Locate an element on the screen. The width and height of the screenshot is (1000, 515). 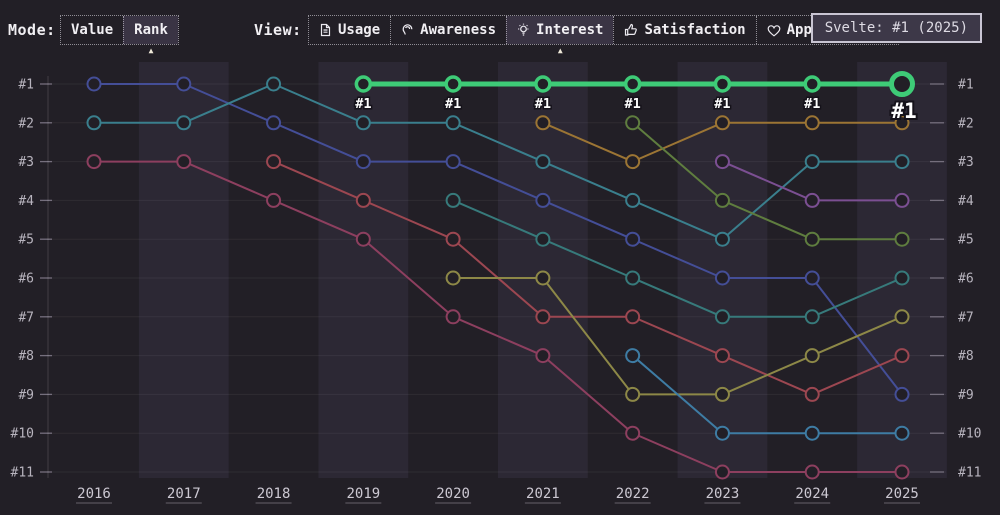
right-rank-label: #1 is located at coordinates (966, 85).